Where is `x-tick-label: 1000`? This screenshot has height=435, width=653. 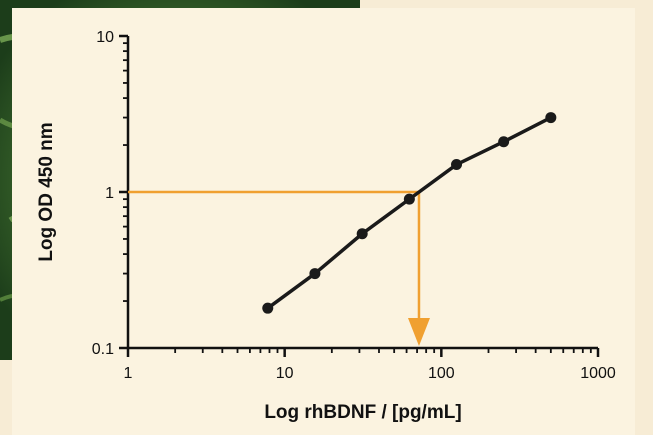 x-tick-label: 1000 is located at coordinates (598, 373).